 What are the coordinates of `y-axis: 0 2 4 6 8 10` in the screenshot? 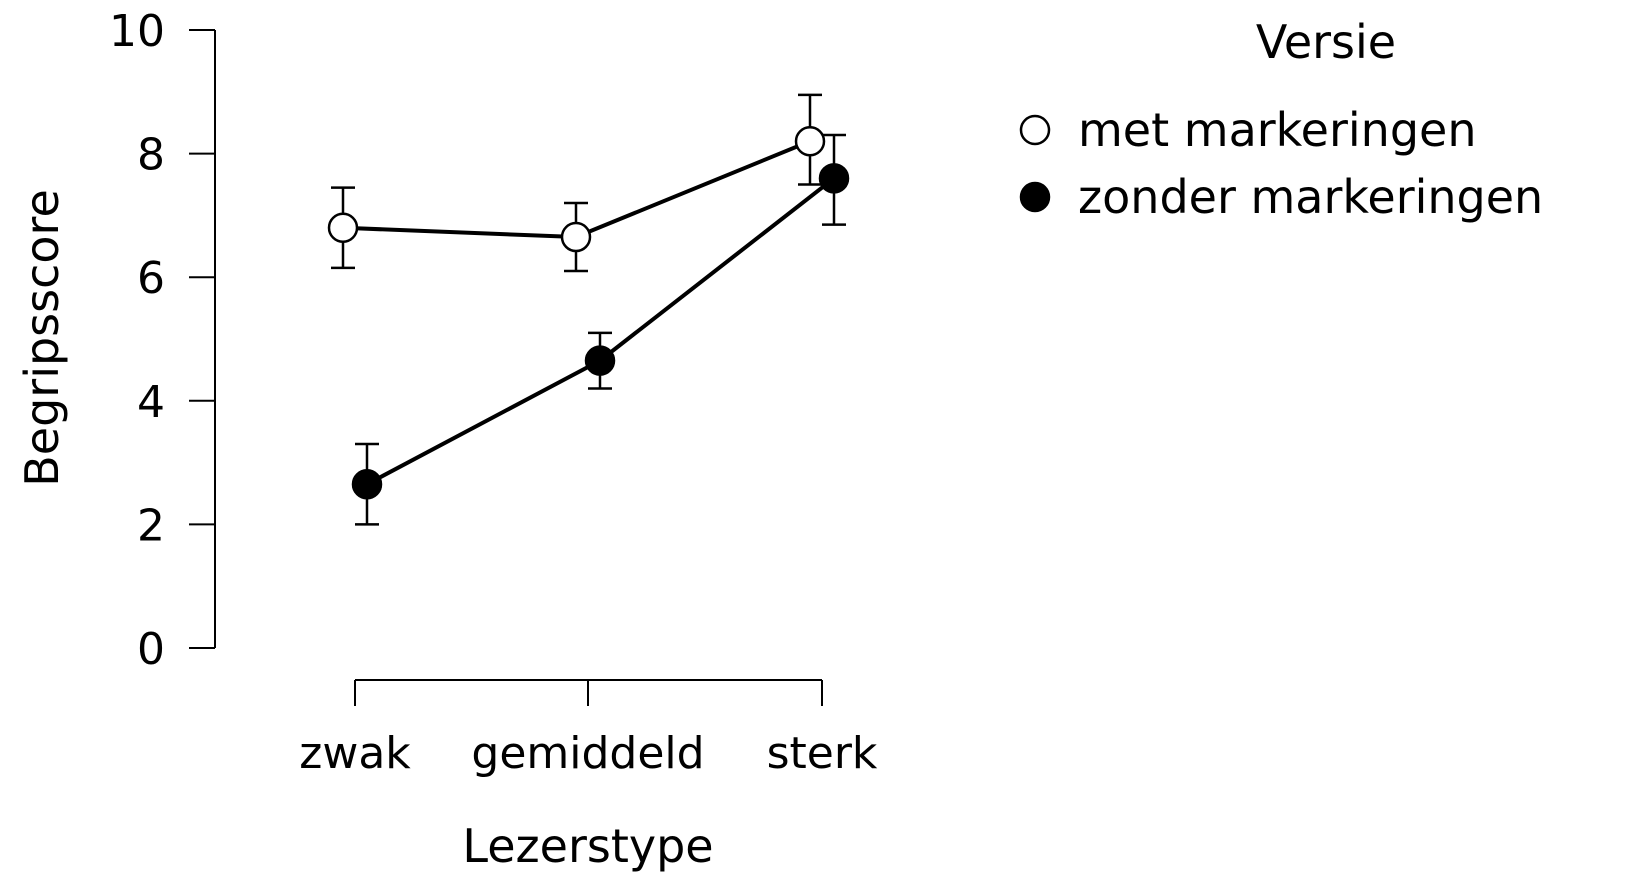 It's located at (162, 340).